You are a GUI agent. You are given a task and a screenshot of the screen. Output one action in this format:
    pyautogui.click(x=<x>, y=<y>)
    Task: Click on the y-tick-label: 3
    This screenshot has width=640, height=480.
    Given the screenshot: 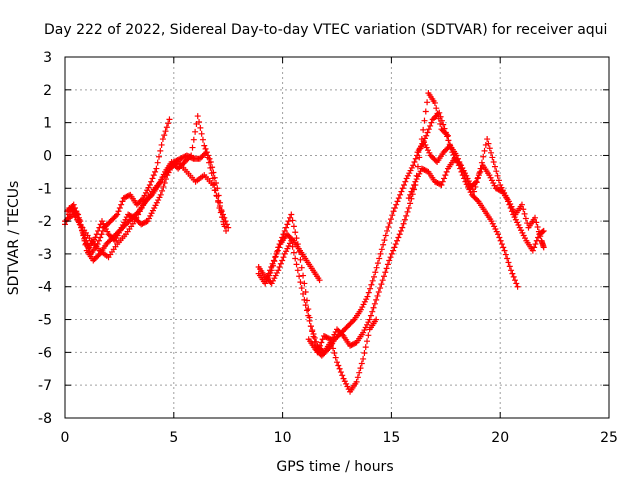 What is the action you would take?
    pyautogui.click(x=47, y=58)
    